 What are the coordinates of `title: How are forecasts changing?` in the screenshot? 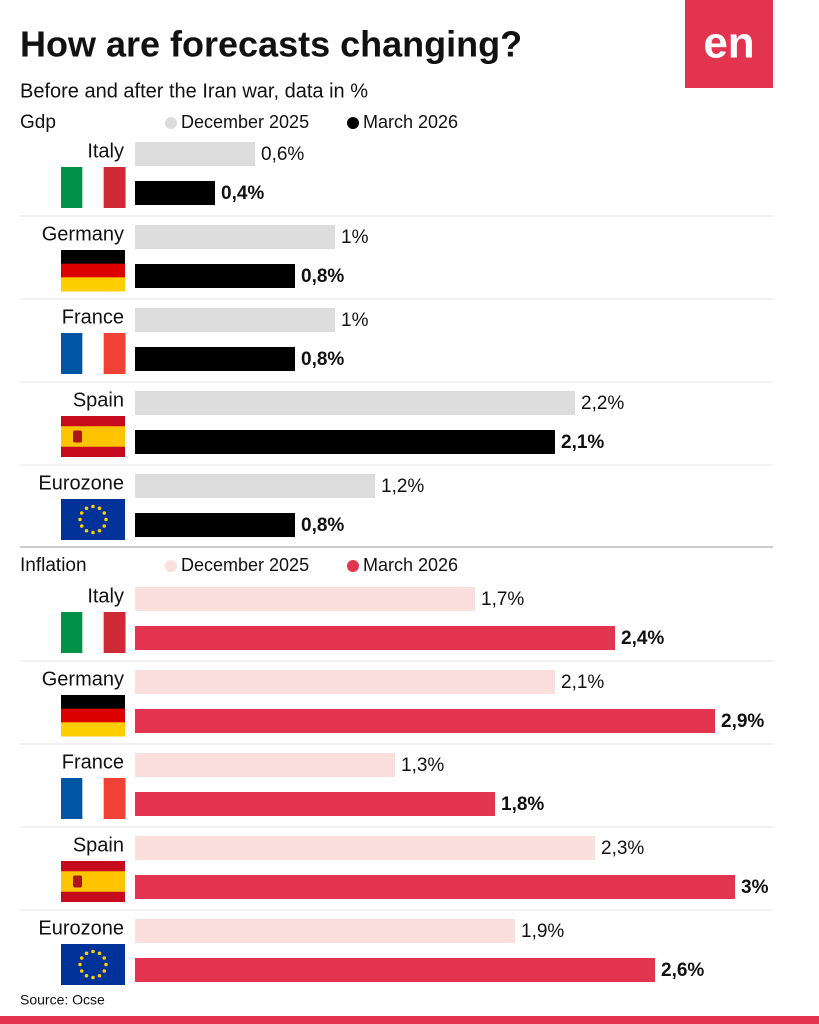 It's located at (271, 44).